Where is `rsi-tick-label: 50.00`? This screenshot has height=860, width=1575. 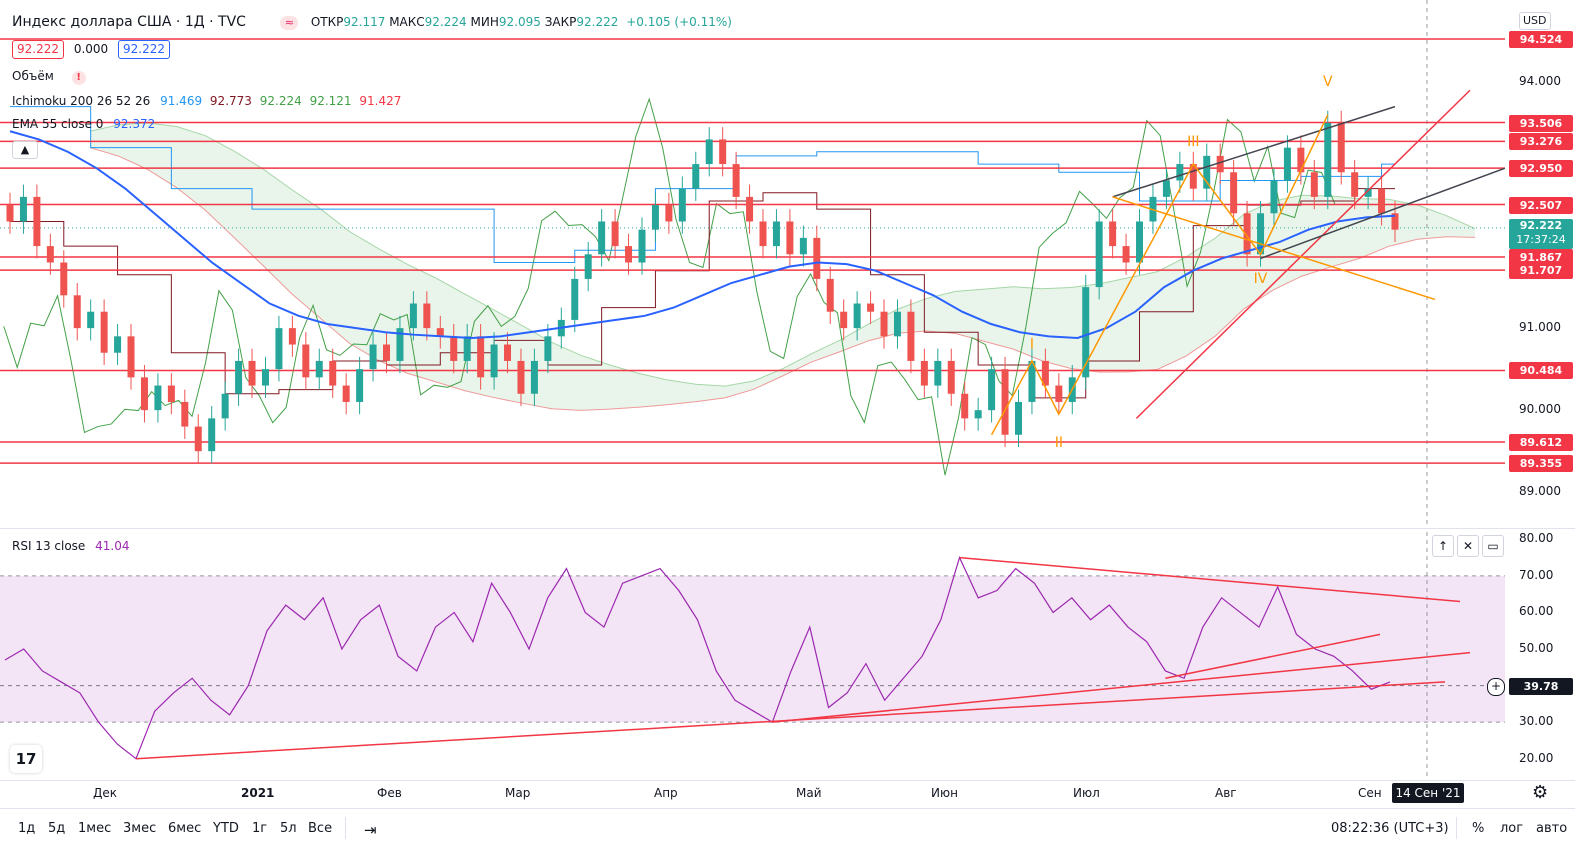 rsi-tick-label: 50.00 is located at coordinates (1536, 648).